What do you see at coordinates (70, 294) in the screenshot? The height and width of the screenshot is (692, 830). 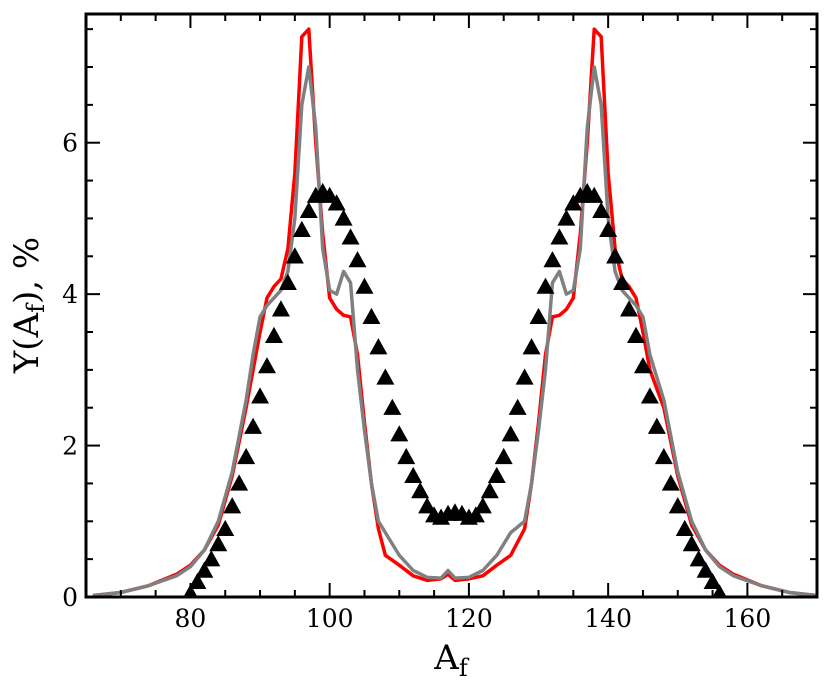 I see `y-tick-label: 4` at bounding box center [70, 294].